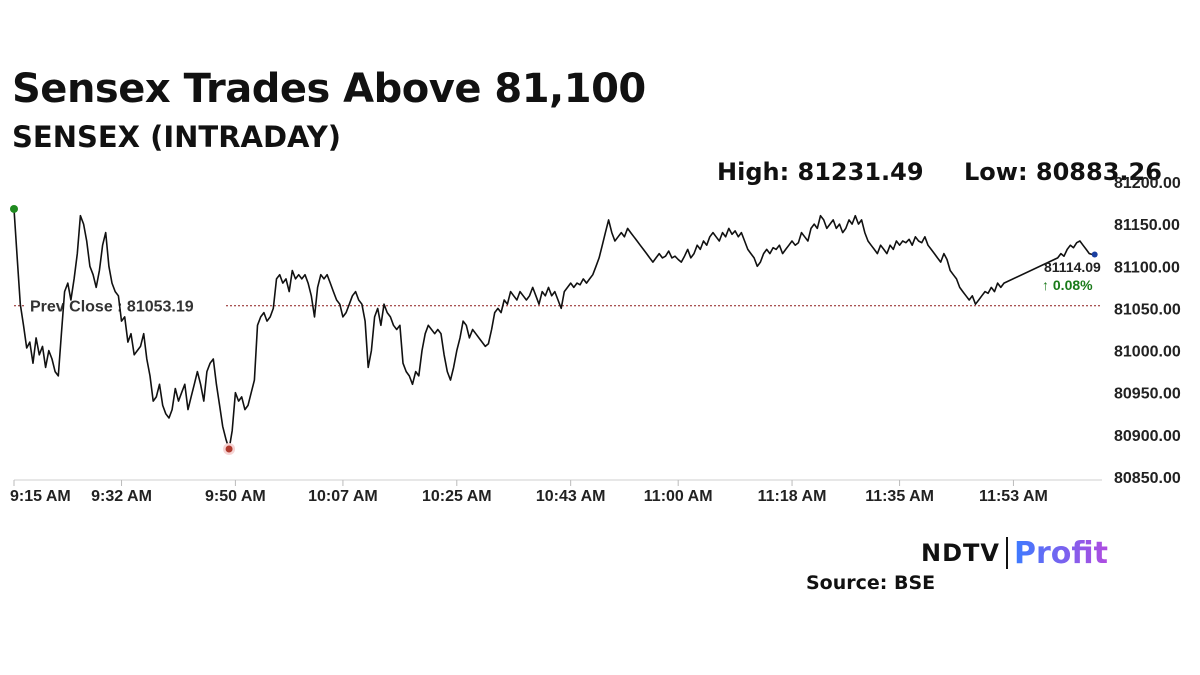 The height and width of the screenshot is (675, 1200). What do you see at coordinates (1013, 496) in the screenshot?
I see `x-tick-label: 11:53 AM` at bounding box center [1013, 496].